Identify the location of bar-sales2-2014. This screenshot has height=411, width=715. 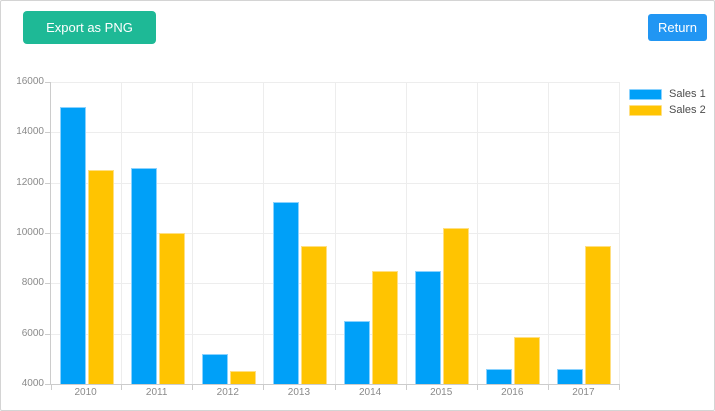
(385, 327).